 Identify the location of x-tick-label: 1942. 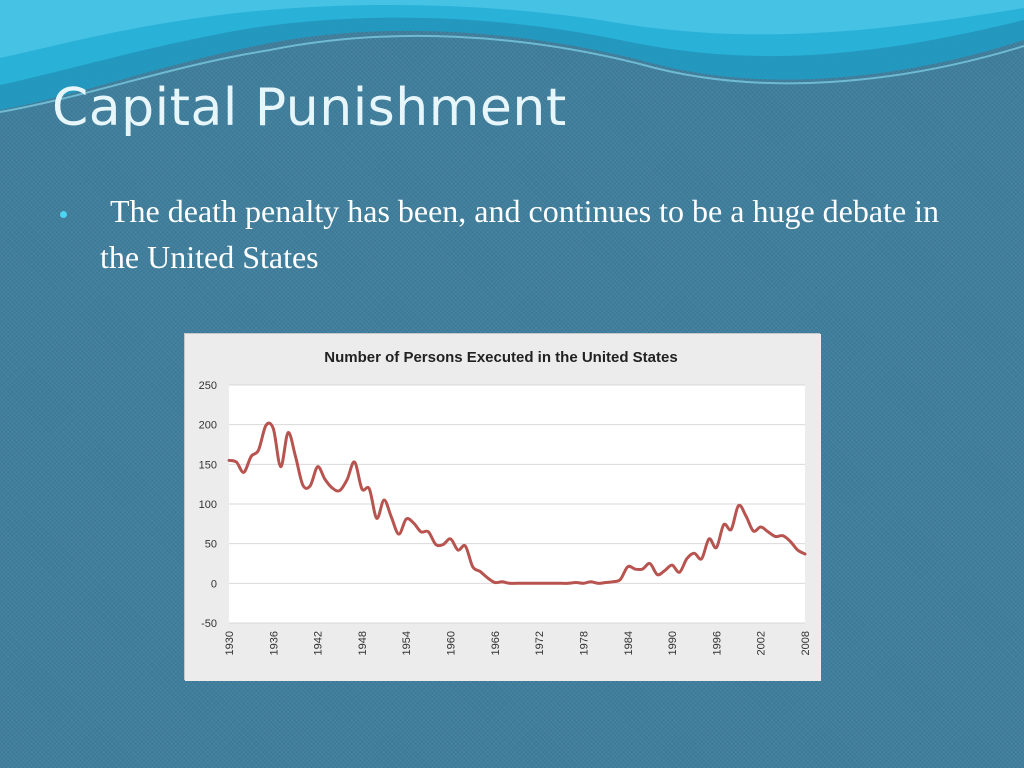
(319, 643).